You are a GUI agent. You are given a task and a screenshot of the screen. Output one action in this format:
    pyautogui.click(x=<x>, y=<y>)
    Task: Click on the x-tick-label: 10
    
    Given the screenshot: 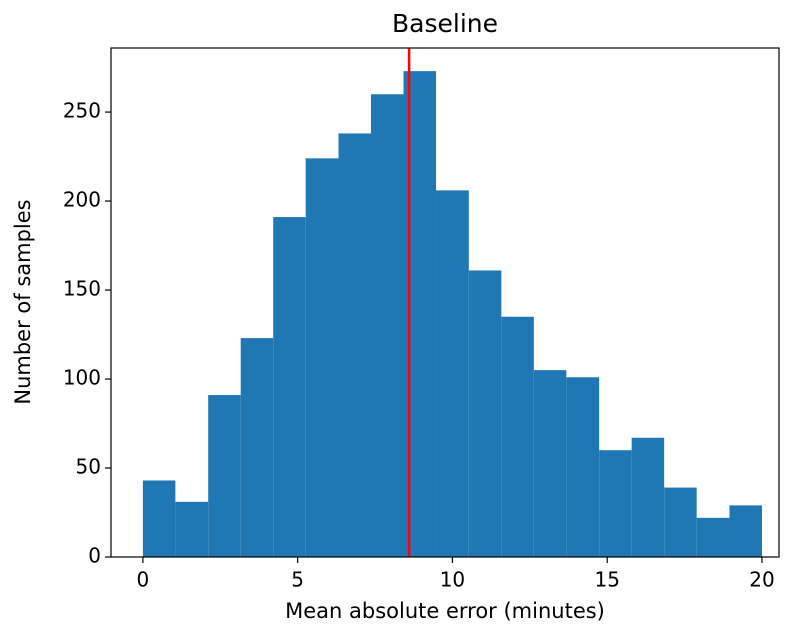 What is the action you would take?
    pyautogui.click(x=452, y=580)
    